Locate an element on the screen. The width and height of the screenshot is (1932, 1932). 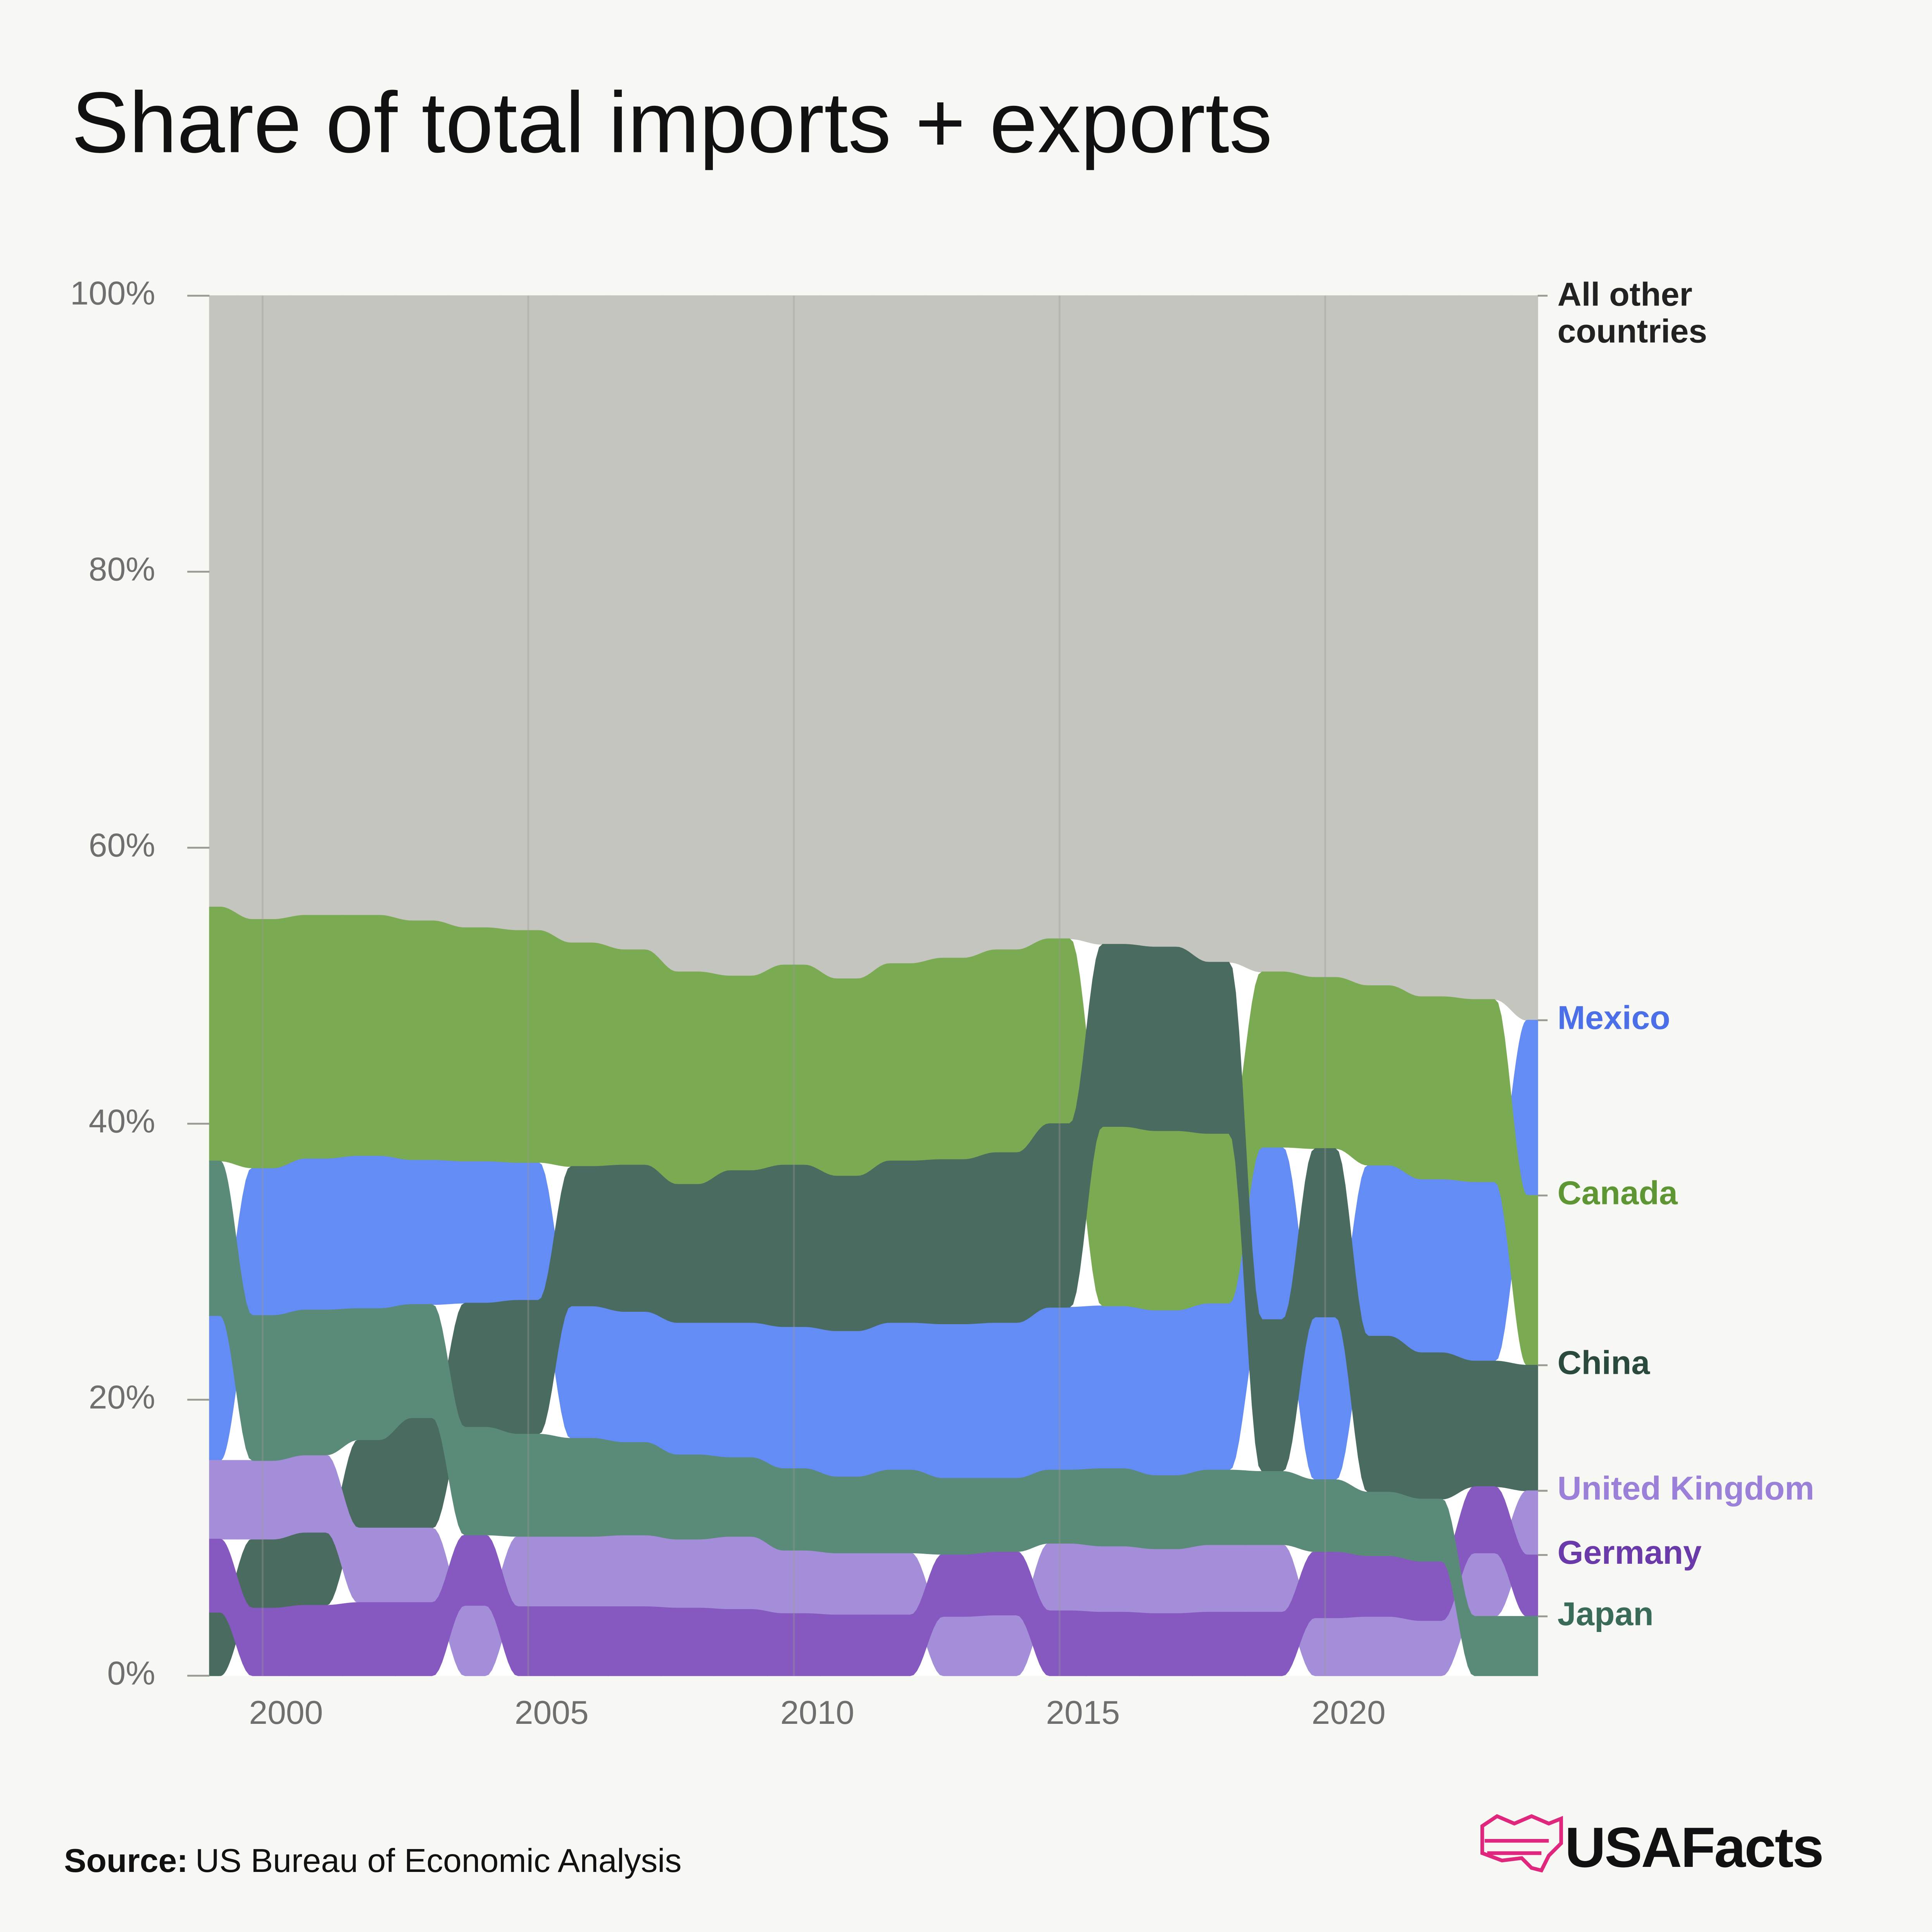
y-tick-label: 60% is located at coordinates (122, 845).